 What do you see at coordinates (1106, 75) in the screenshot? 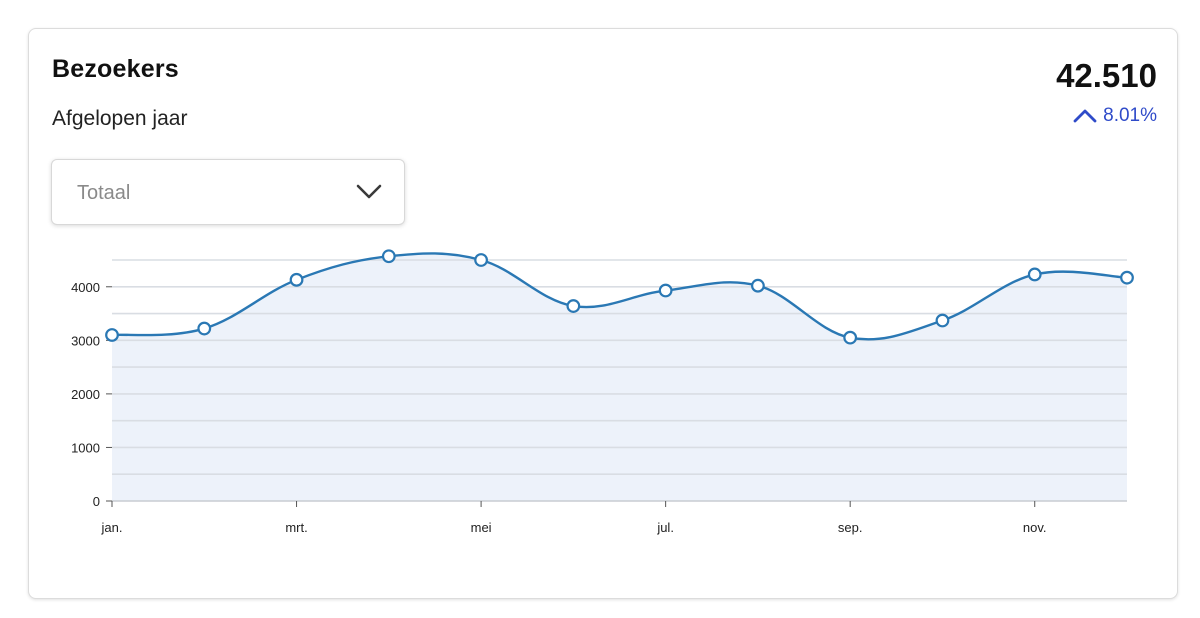
I see `total-visitors-value: 42.510` at bounding box center [1106, 75].